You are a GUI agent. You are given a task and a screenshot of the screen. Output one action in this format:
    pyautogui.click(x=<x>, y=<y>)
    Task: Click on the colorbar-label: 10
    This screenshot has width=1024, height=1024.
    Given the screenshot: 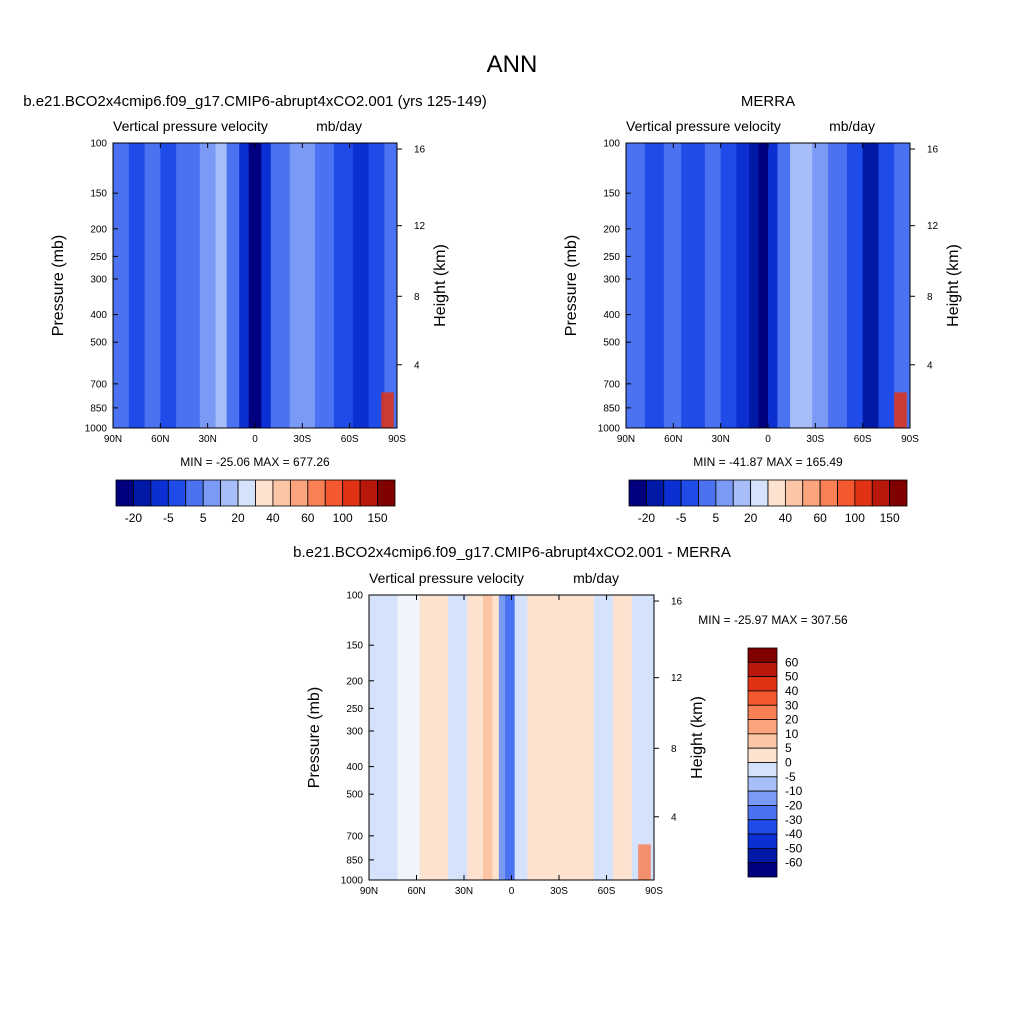 What is the action you would take?
    pyautogui.click(x=792, y=734)
    